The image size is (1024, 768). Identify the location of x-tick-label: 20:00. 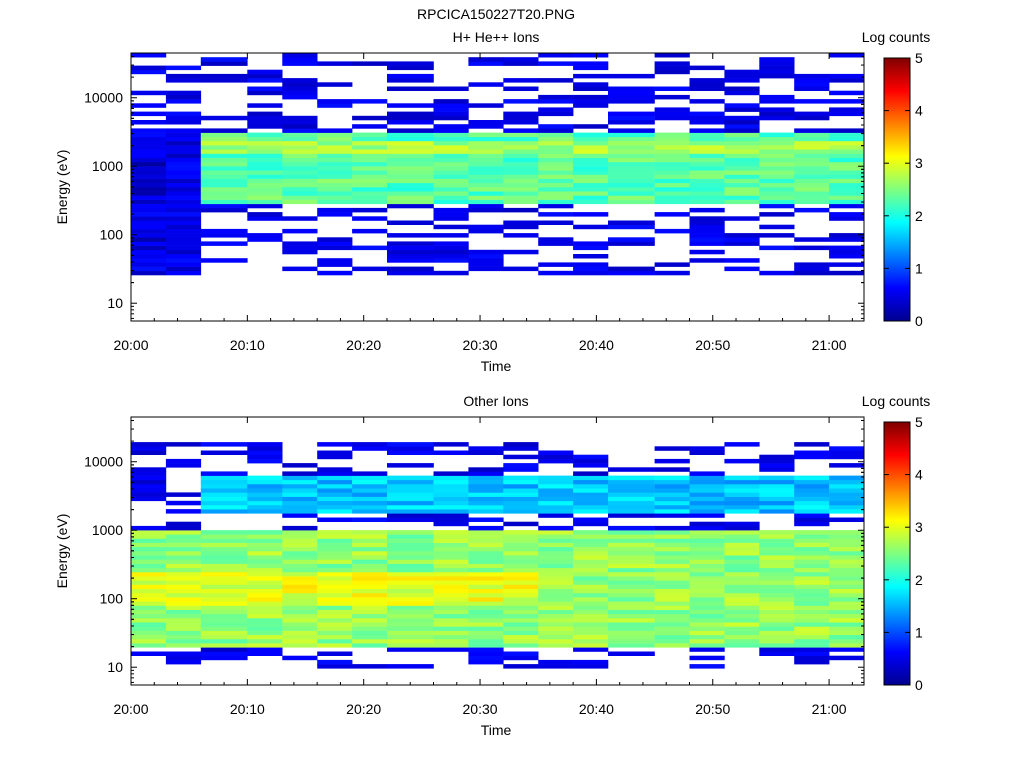
(130, 345).